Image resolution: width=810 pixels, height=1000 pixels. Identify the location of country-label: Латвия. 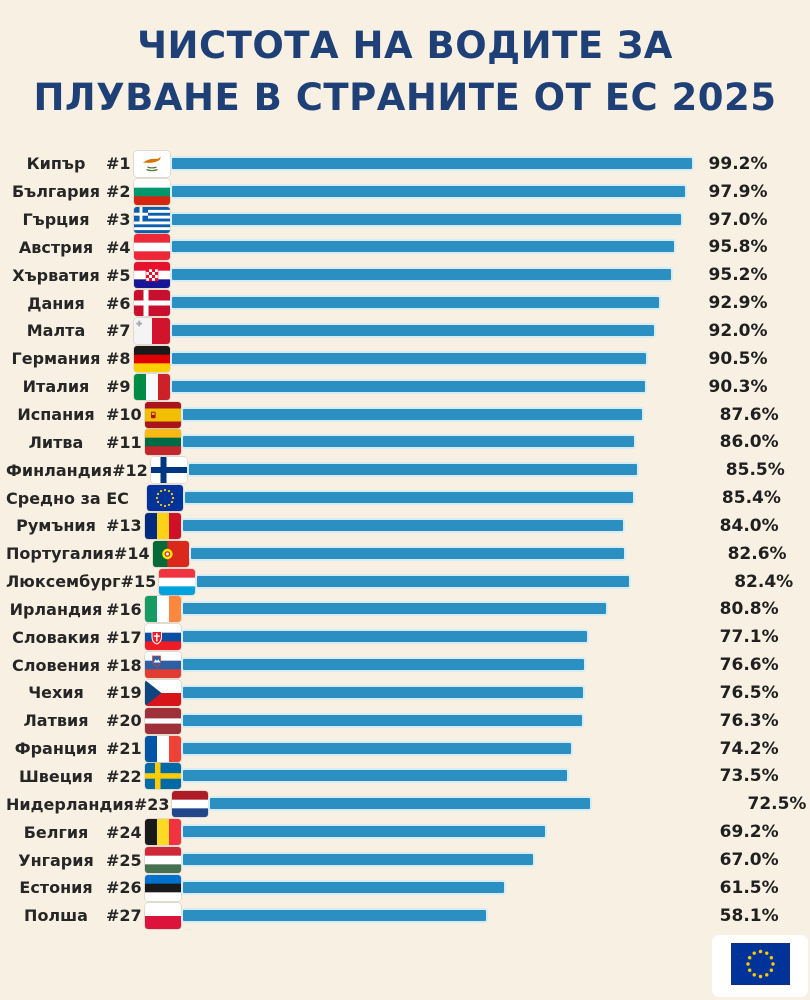
(56, 721).